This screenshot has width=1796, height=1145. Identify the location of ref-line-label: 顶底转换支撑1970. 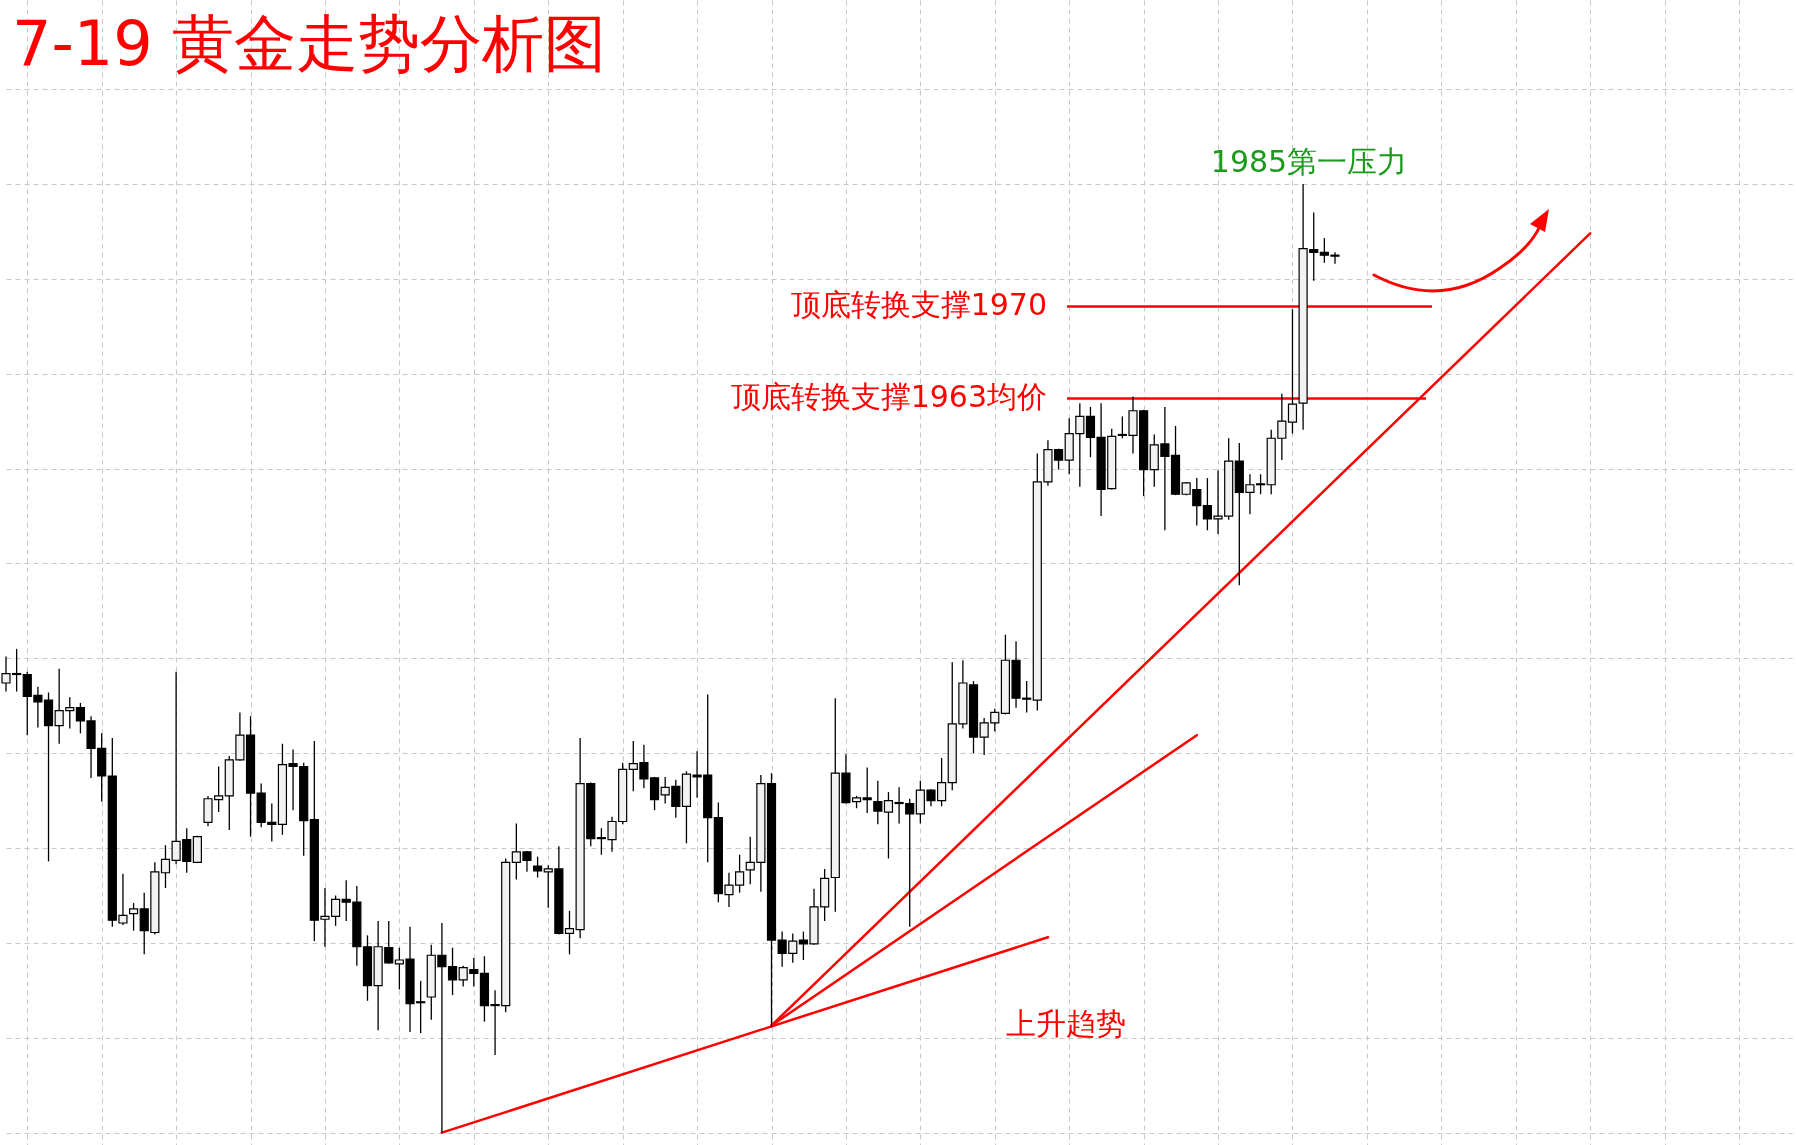
(918, 305).